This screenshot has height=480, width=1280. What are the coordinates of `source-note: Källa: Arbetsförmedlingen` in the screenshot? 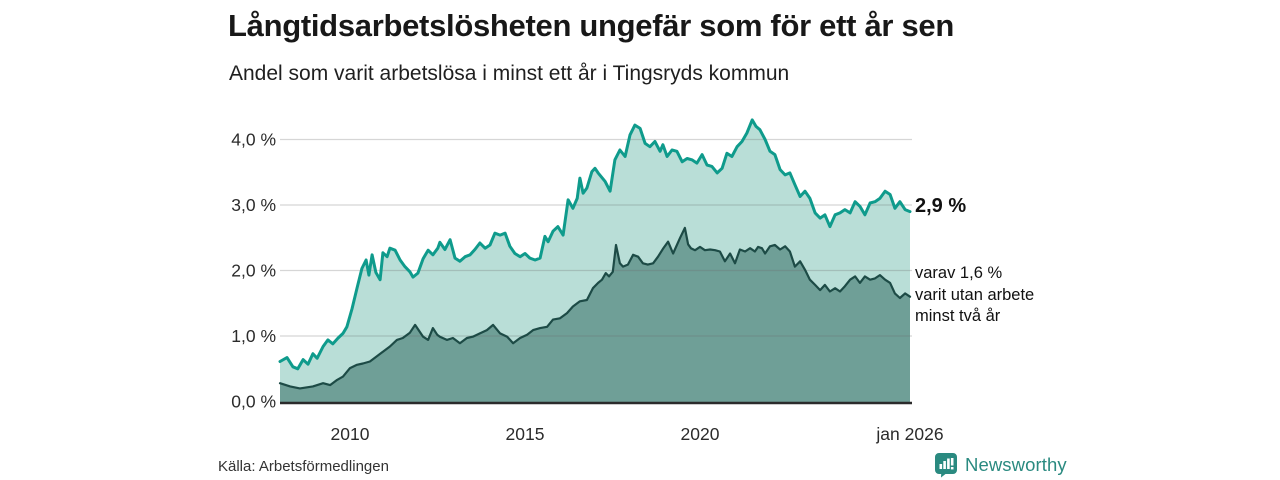 It's located at (303, 466).